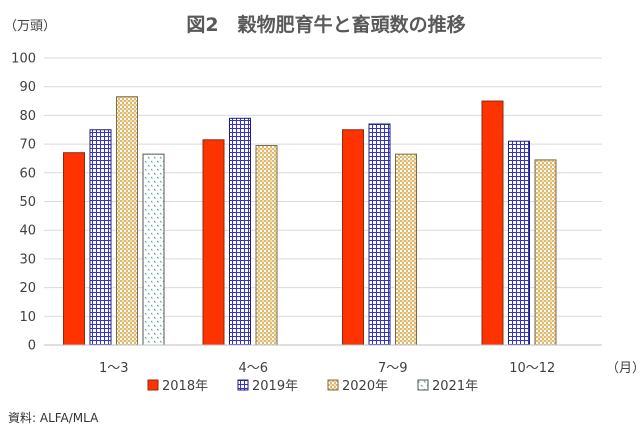  I want to click on y-axis-unit: （万頭）, so click(30, 26).